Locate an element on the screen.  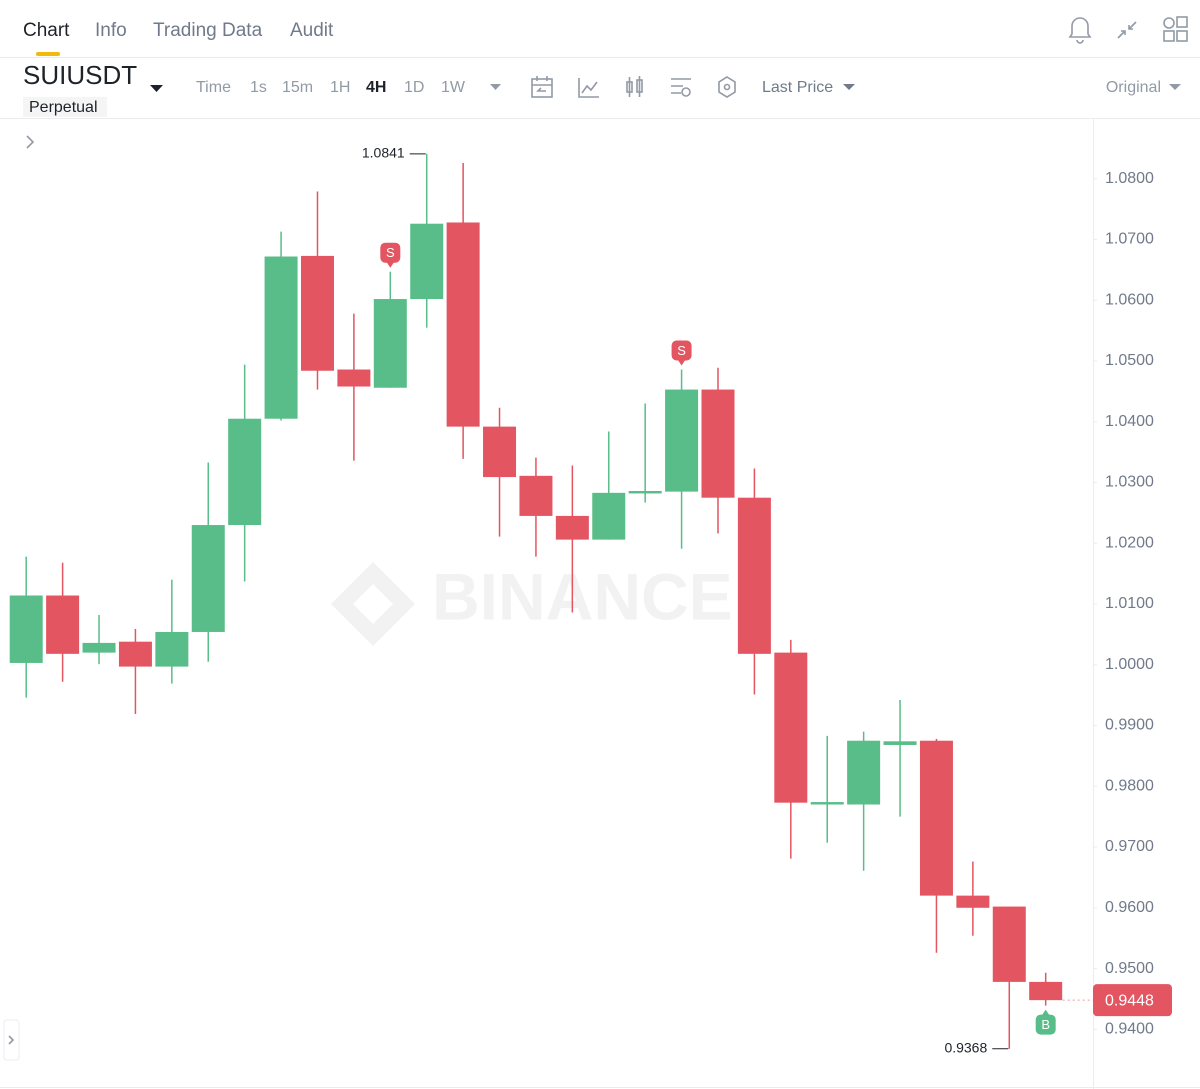
depth-icon is located at coordinates (727, 87).